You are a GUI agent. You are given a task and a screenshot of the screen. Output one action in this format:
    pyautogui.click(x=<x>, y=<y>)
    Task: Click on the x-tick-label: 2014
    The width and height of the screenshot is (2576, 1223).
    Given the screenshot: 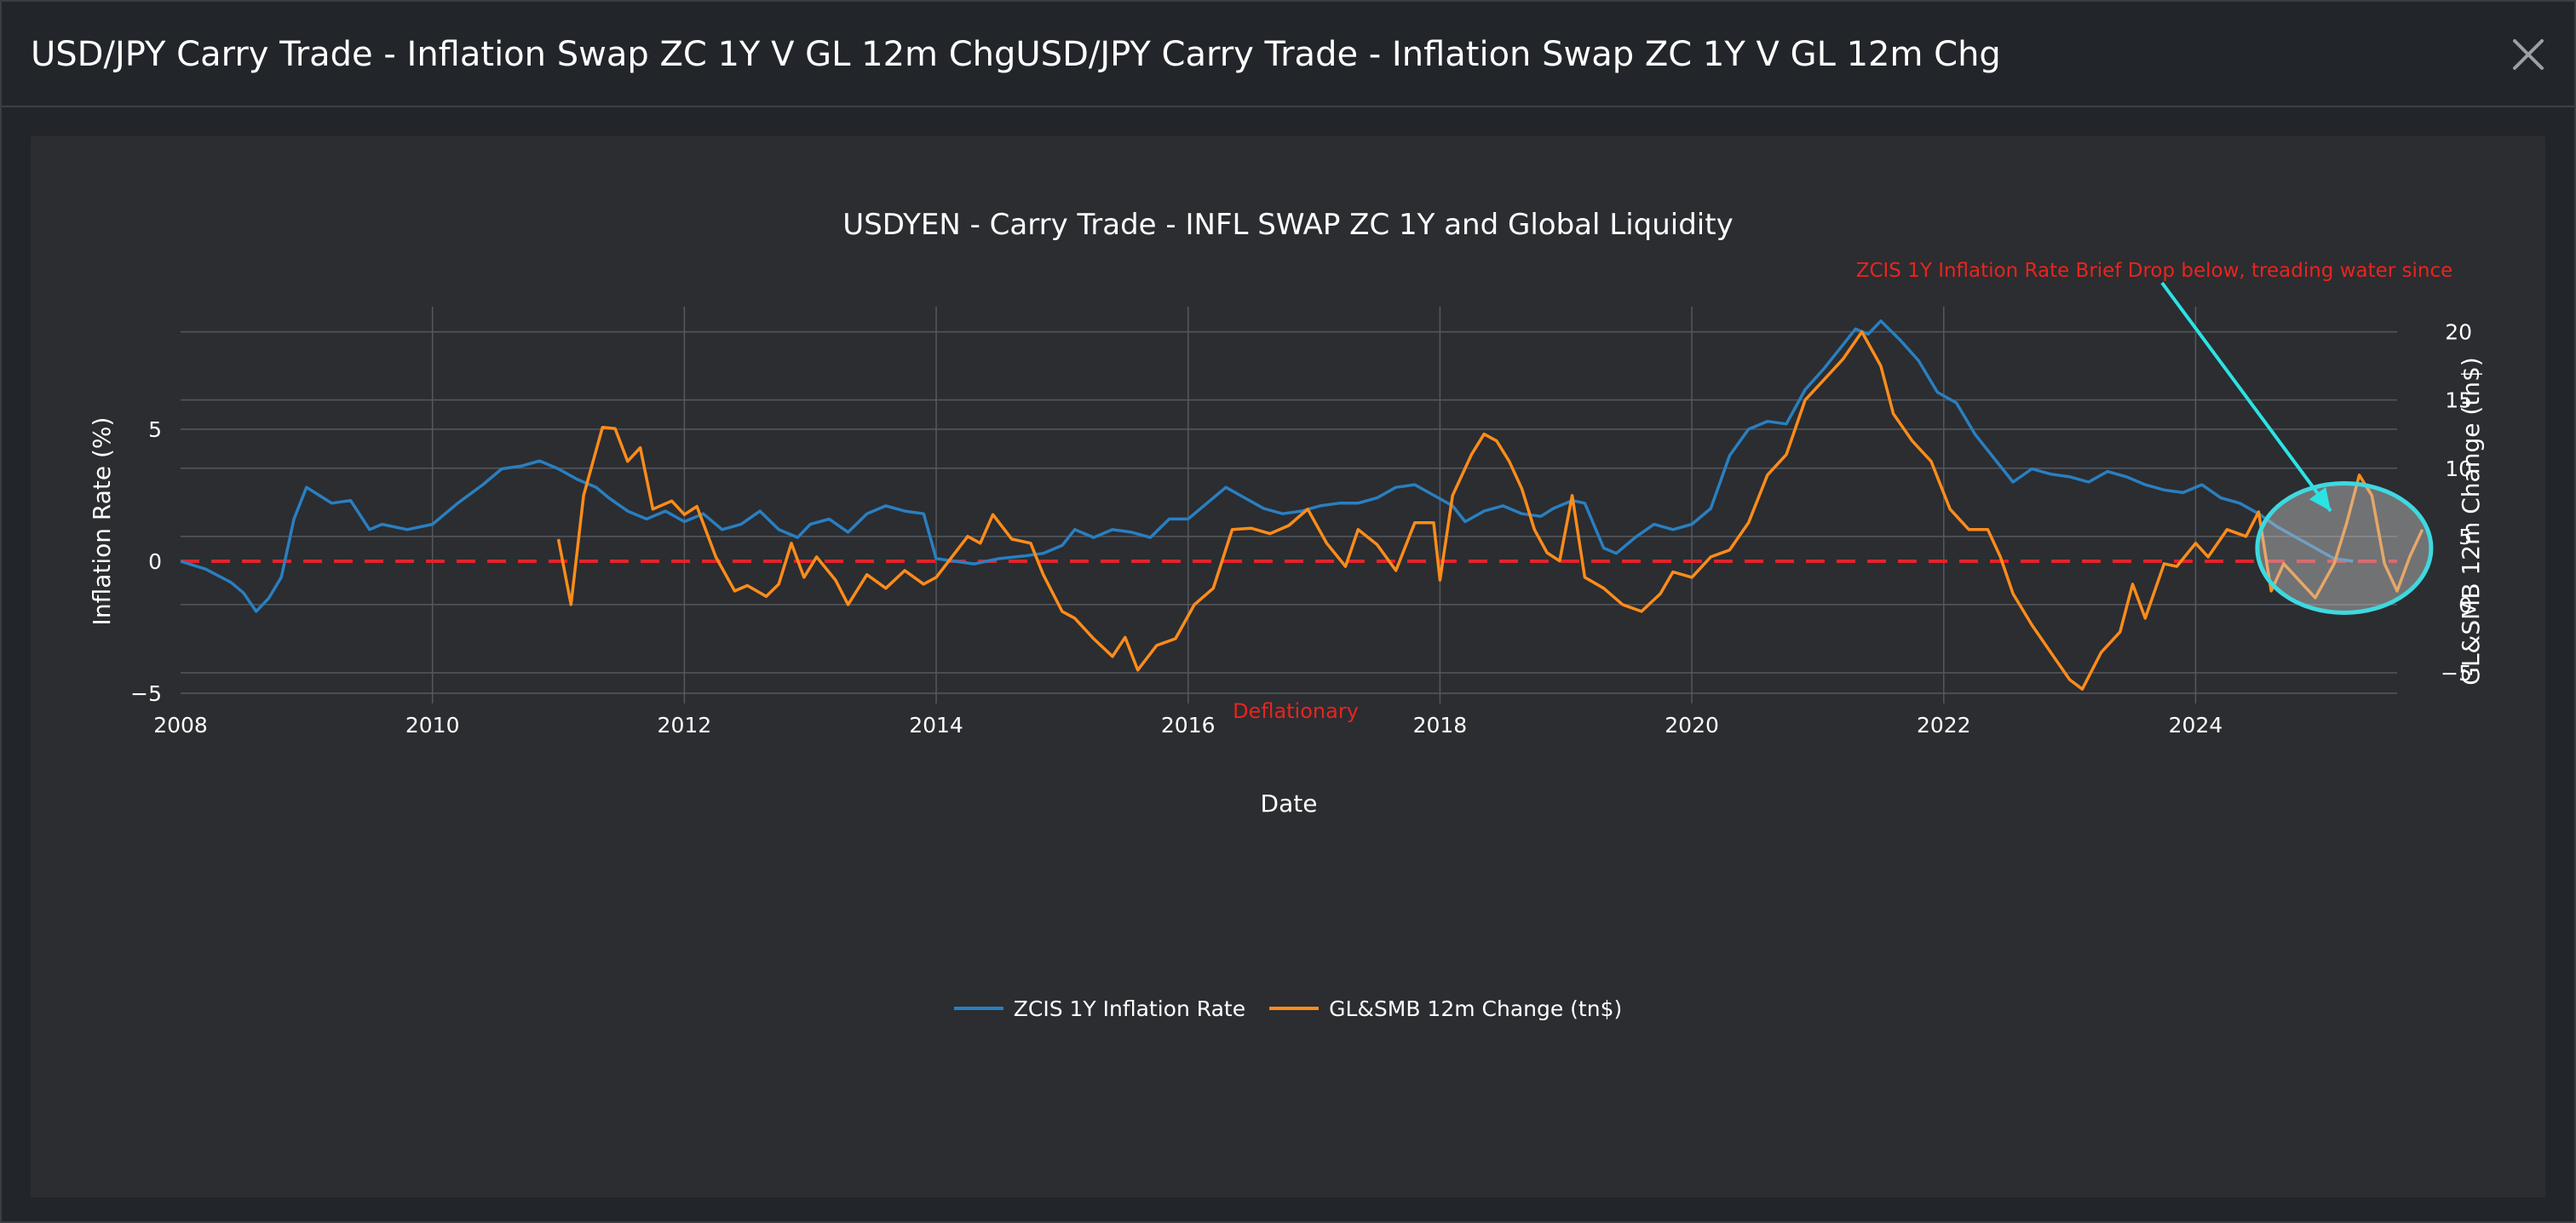 What is the action you would take?
    pyautogui.click(x=936, y=726)
    